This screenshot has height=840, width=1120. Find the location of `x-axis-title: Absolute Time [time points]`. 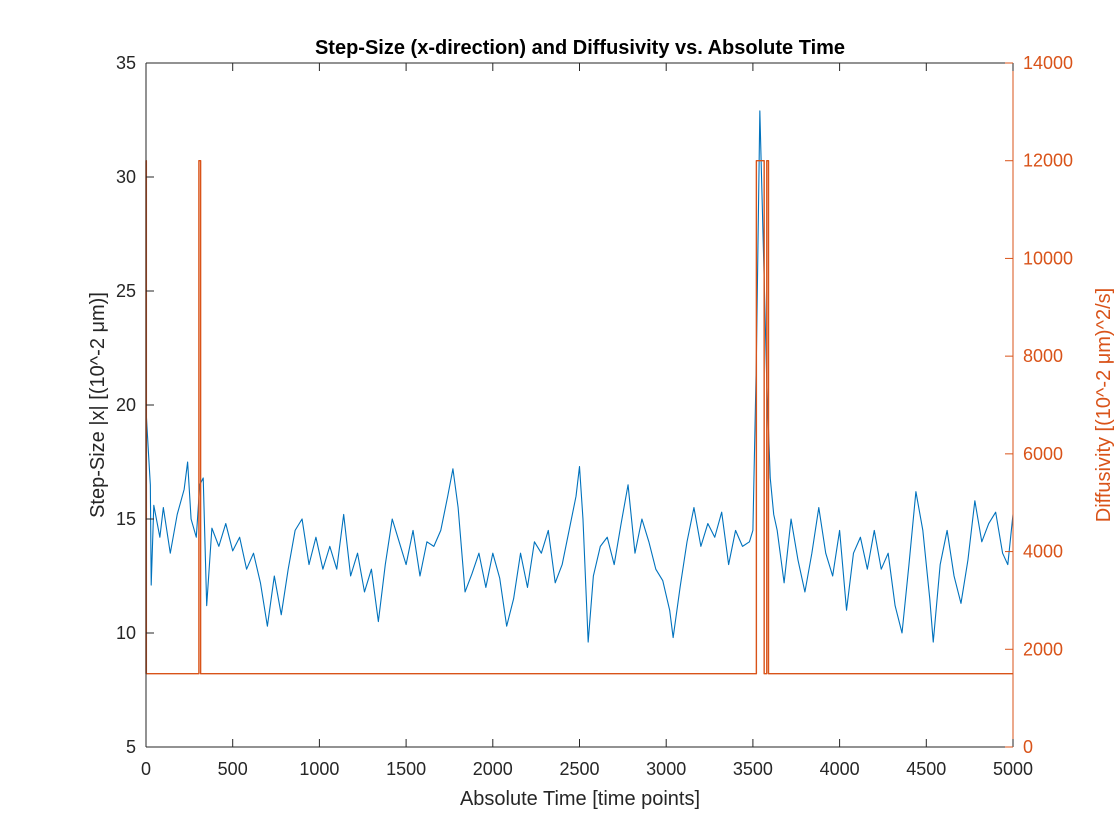

x-axis-title: Absolute Time [time points] is located at coordinates (580, 799).